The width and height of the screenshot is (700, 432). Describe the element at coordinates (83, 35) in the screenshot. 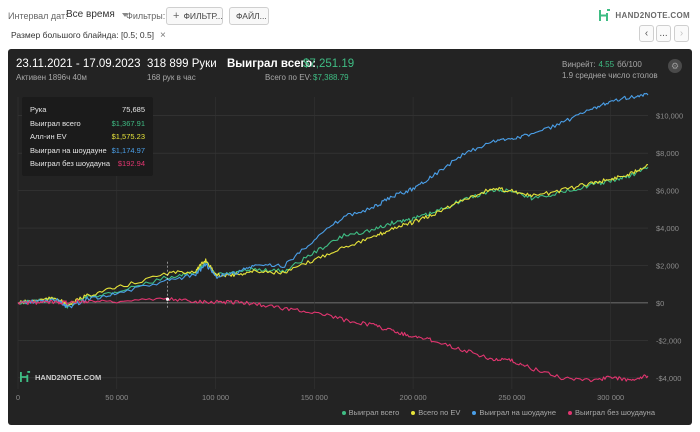

I see `filter-chip-label: Размер большого блайнда: [0.5; 0.5]` at that location.